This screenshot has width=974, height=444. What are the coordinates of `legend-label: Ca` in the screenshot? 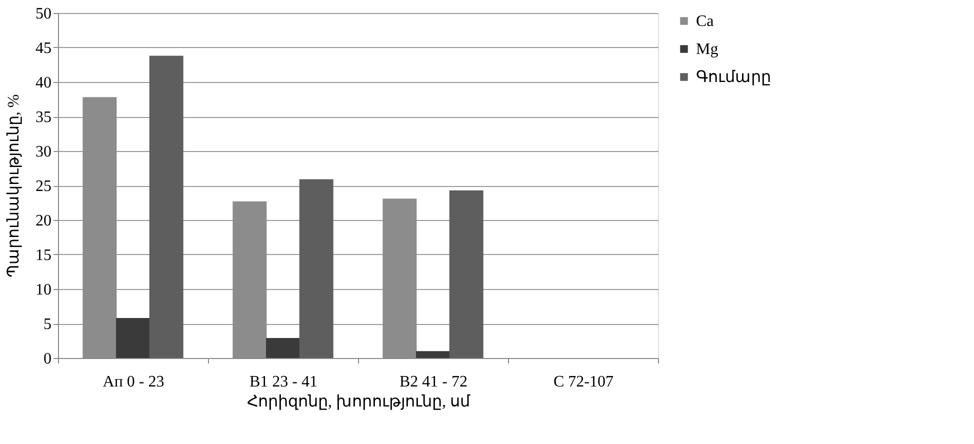 It's located at (705, 21).